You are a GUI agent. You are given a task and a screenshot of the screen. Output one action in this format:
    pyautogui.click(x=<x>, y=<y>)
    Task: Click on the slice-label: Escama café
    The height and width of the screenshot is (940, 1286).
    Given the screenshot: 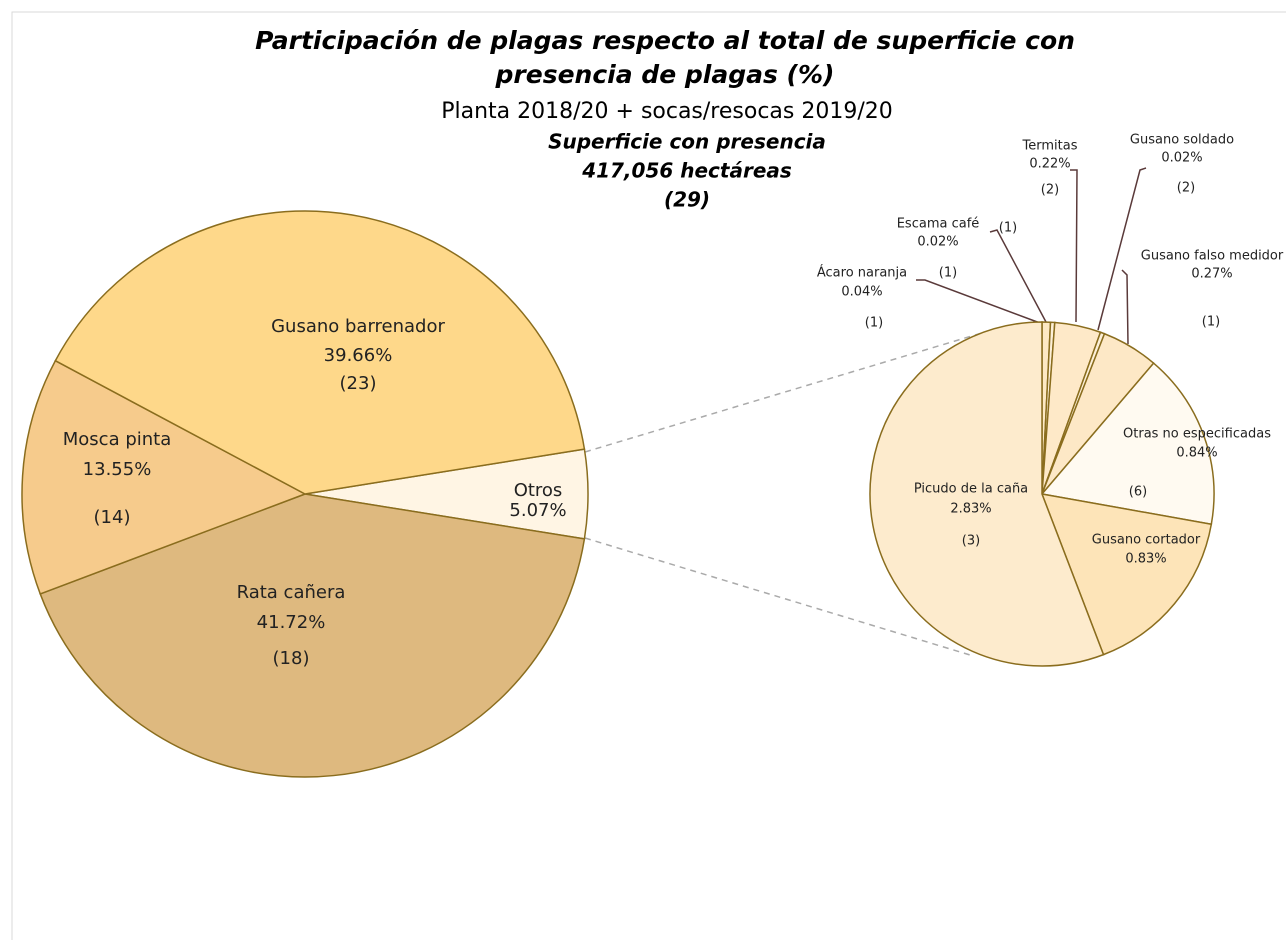 What is the action you would take?
    pyautogui.click(x=938, y=224)
    